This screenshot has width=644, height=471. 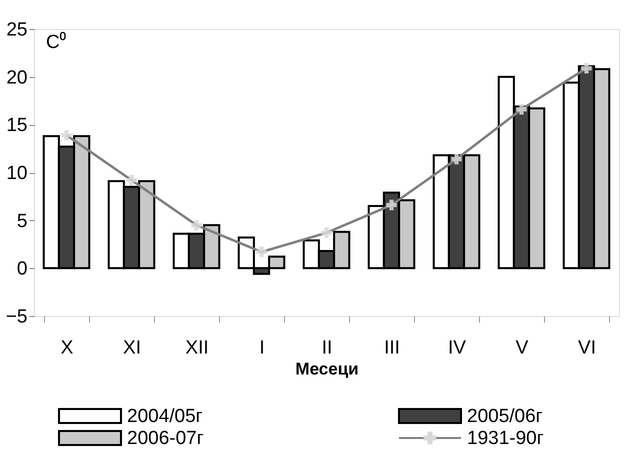 What do you see at coordinates (587, 348) in the screenshot?
I see `x-tick-label: VI` at bounding box center [587, 348].